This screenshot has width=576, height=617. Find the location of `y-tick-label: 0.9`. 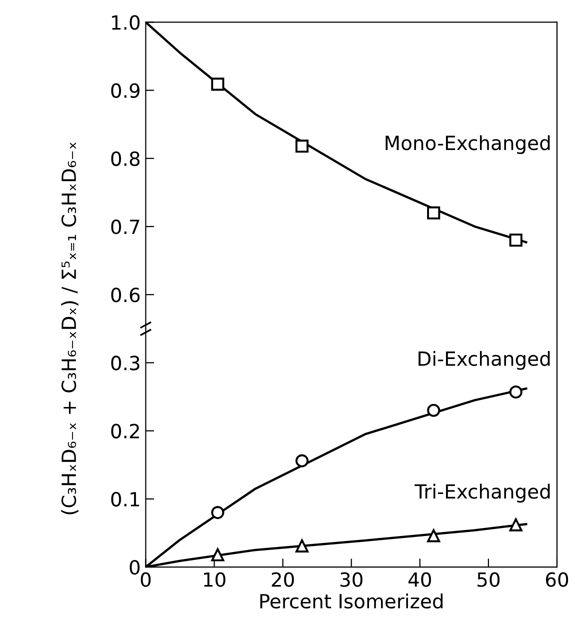

y-tick-label: 0.9 is located at coordinates (125, 90).